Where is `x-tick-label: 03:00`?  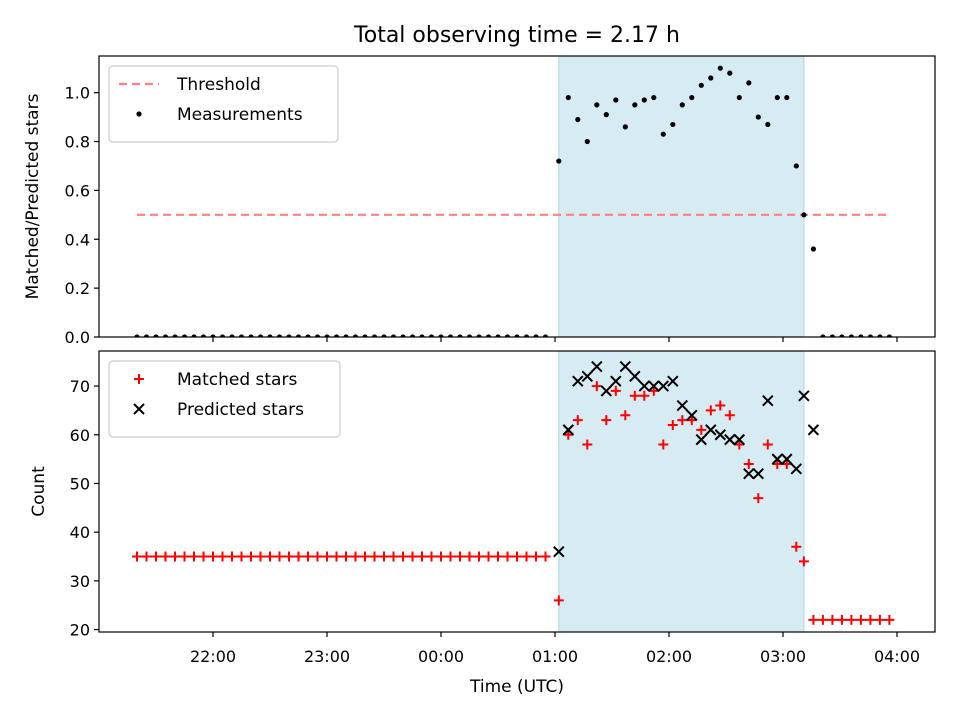 x-tick-label: 03:00 is located at coordinates (783, 656).